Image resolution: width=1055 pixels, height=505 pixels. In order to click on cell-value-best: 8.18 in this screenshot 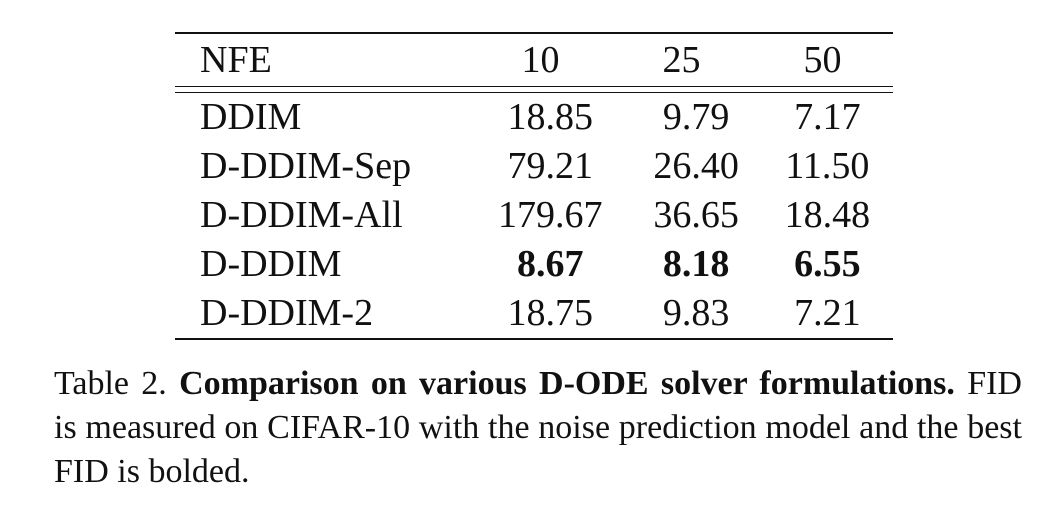, I will do `click(696, 264)`.